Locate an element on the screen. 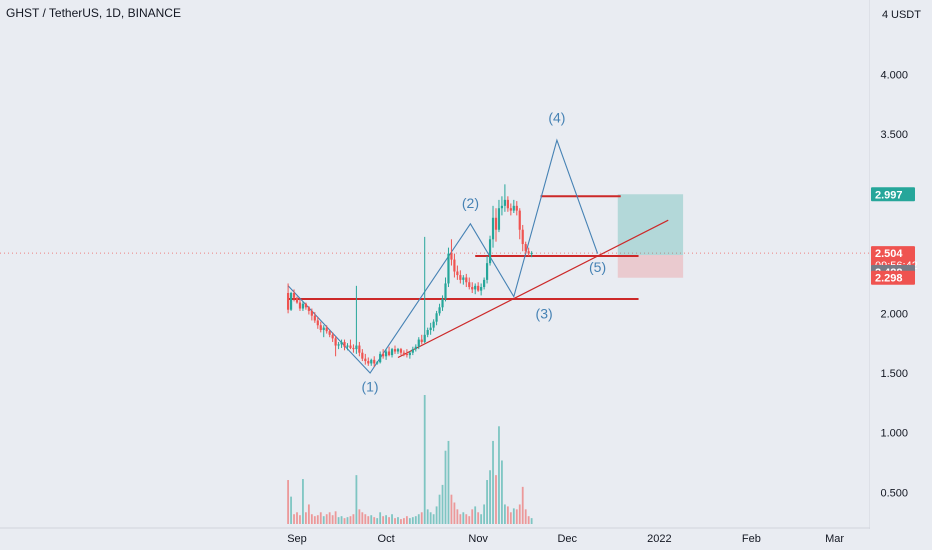 The image size is (932, 550). time-axis: Sep Oct Nov Dec 2022 Feb Mar is located at coordinates (435, 539).